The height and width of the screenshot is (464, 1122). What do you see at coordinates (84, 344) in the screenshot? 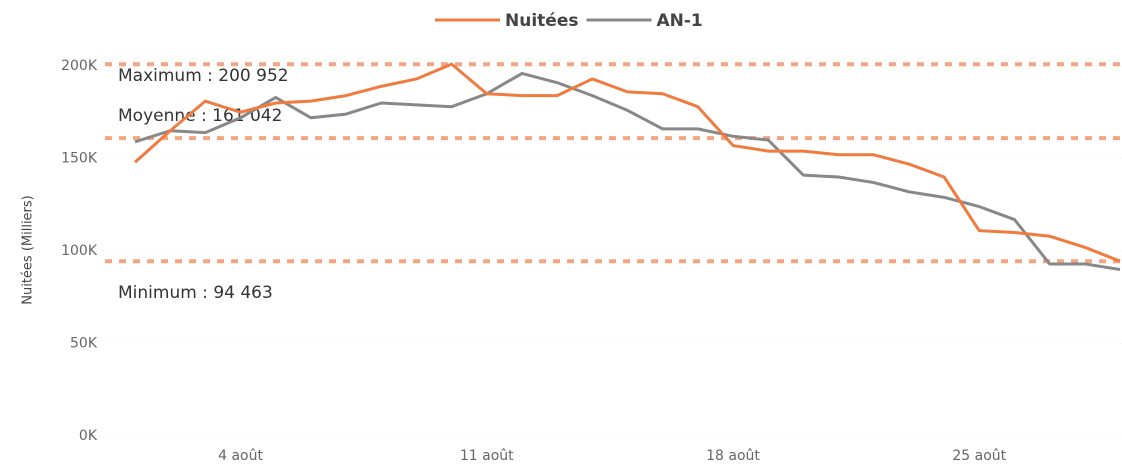
I see `y-tick-label: 50K` at bounding box center [84, 344].